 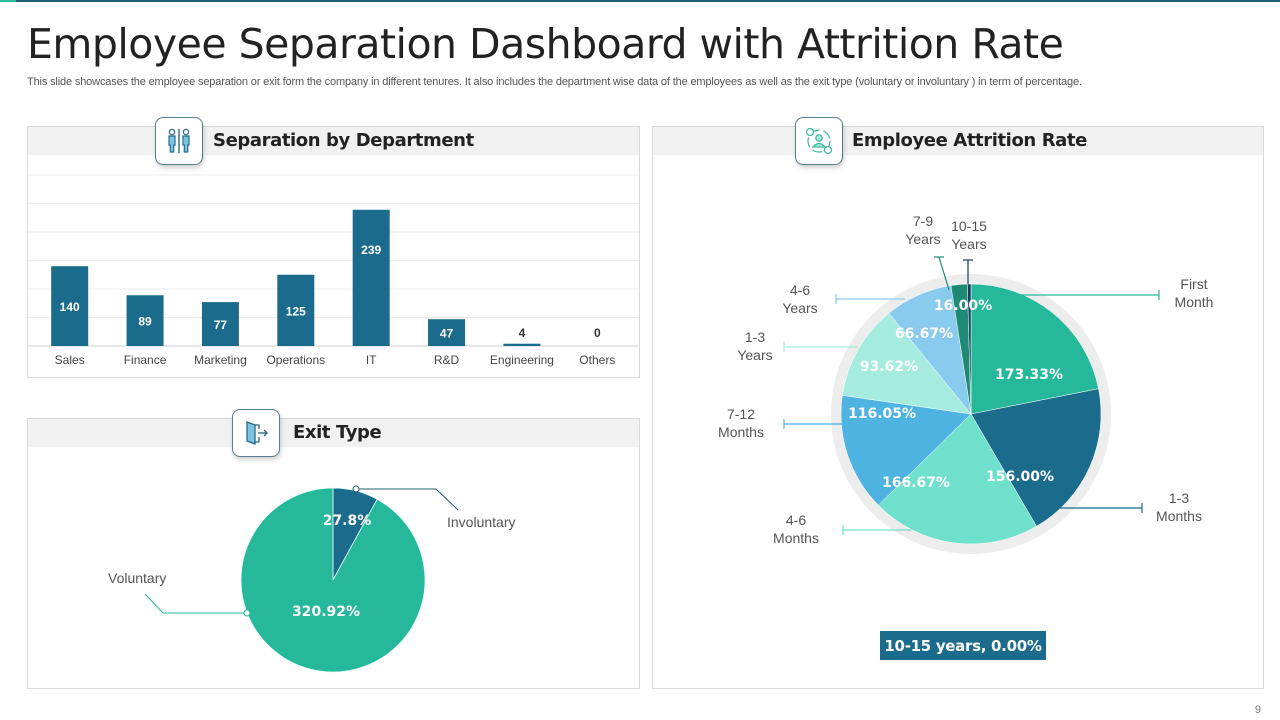 What do you see at coordinates (137, 578) in the screenshot?
I see `callout-label-voluntary: Voluntary` at bounding box center [137, 578].